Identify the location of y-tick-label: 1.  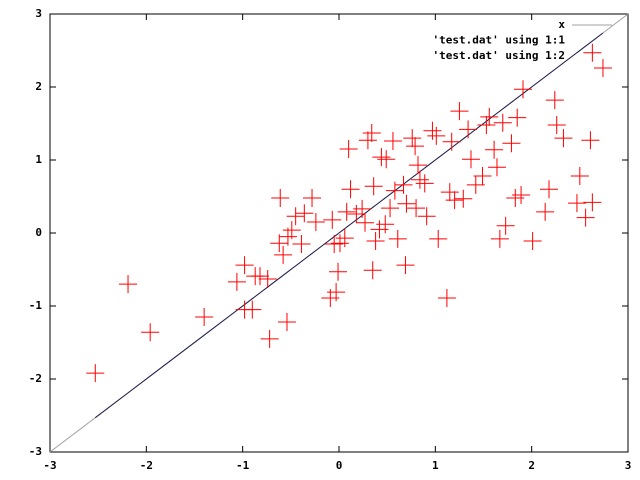
(38, 159).